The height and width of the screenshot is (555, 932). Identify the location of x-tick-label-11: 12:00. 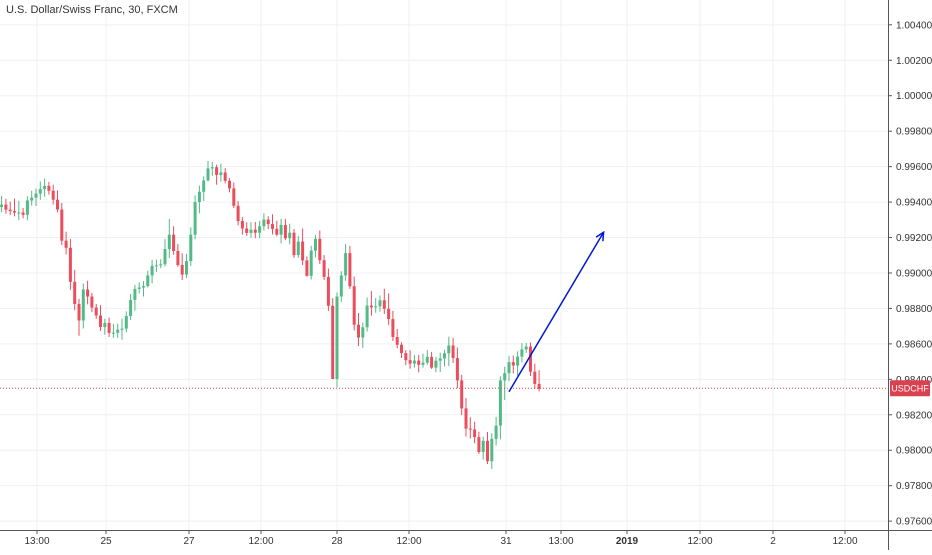
(844, 541).